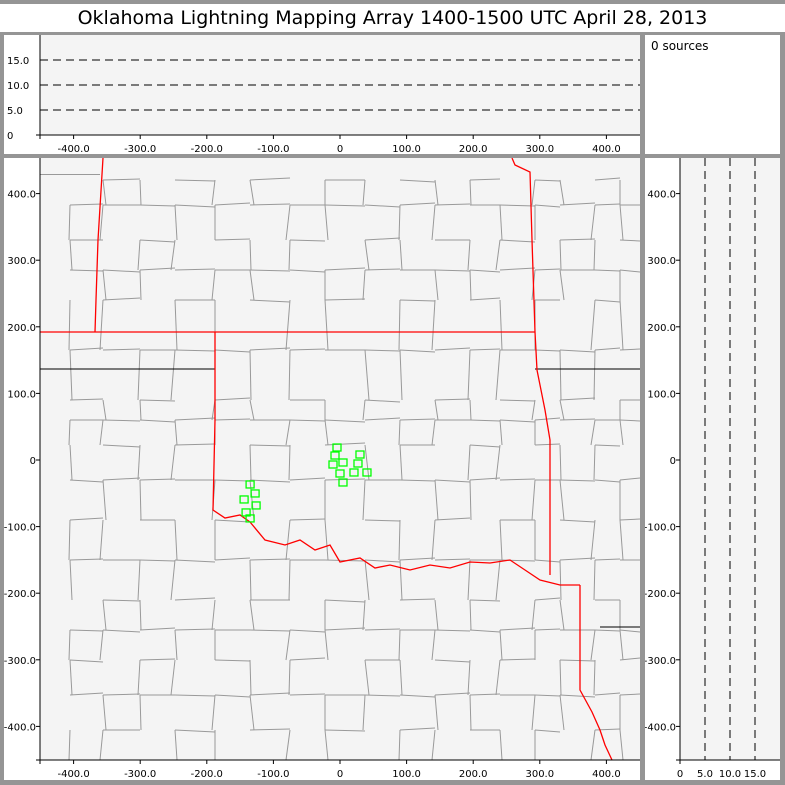 The image size is (785, 785). Describe the element at coordinates (20, 727) in the screenshot. I see `y-tick-label: -400.0` at that location.